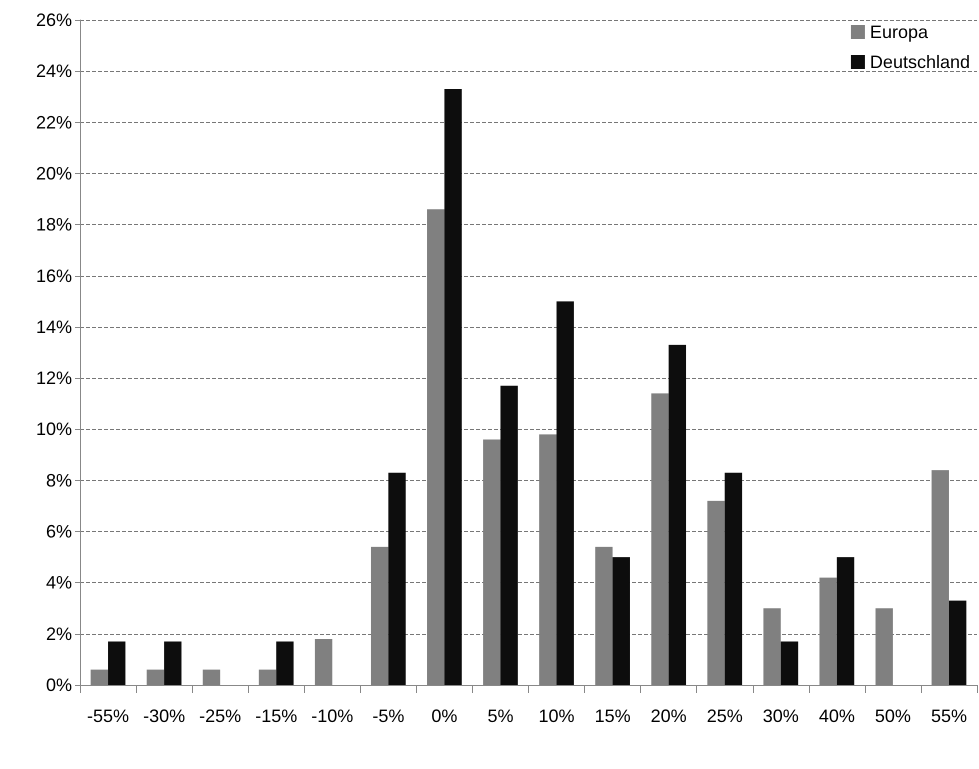  I want to click on y-tick-label: 26%, so click(54, 20).